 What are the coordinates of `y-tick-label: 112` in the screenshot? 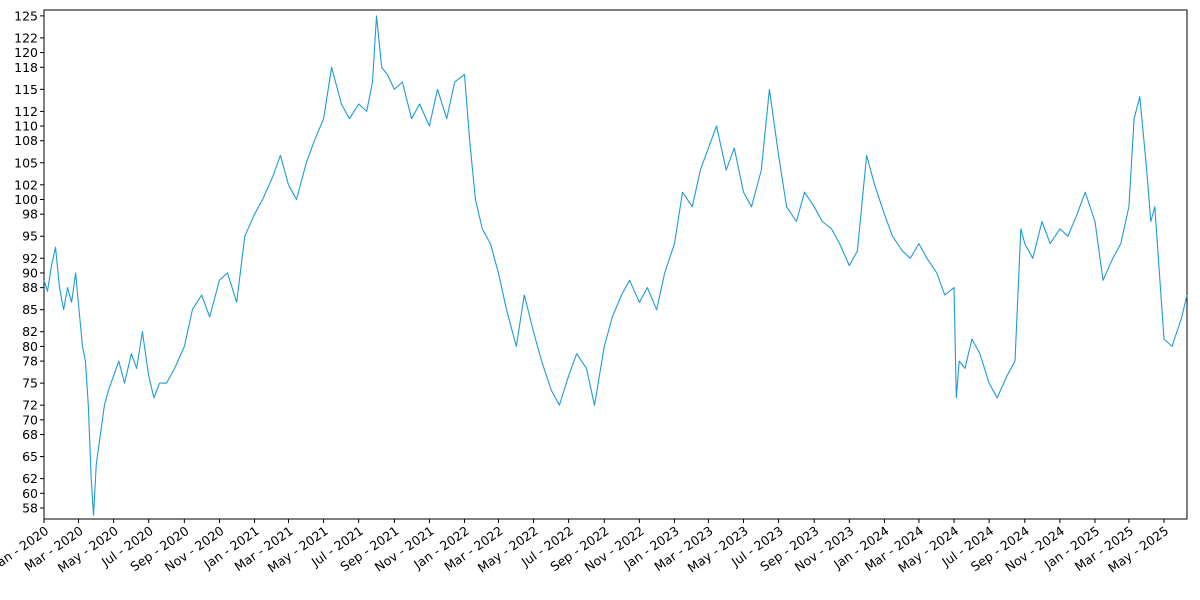 It's located at (26, 111).